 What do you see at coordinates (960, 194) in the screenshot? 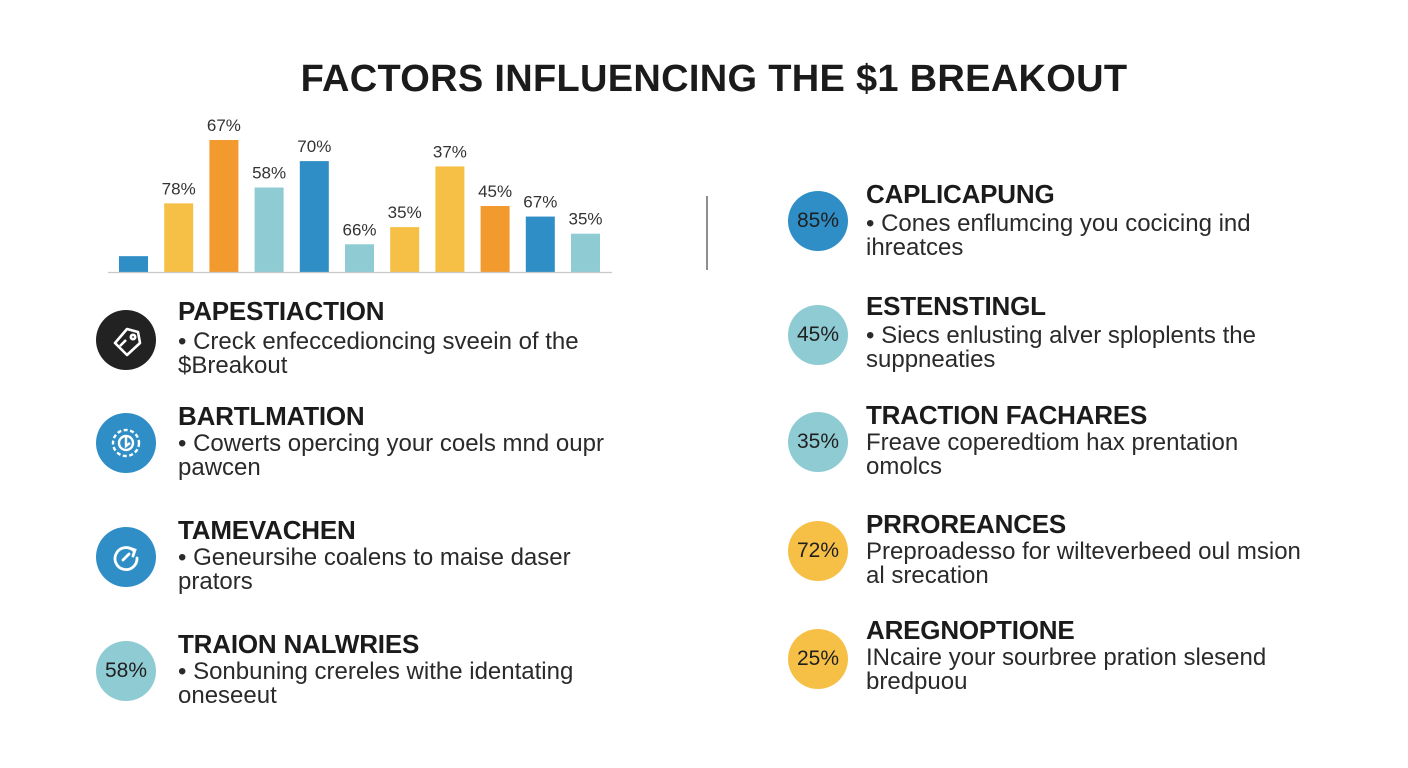
I see `factor-title: CAPLICAPUNG` at bounding box center [960, 194].